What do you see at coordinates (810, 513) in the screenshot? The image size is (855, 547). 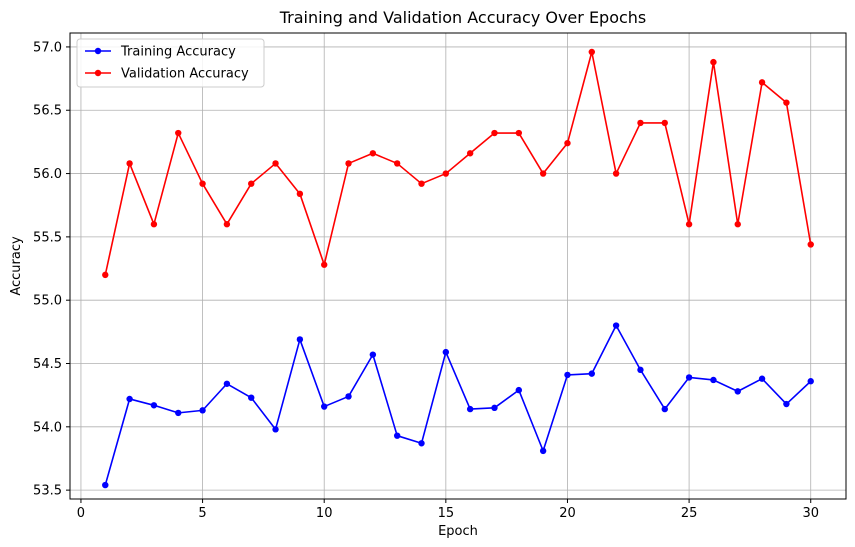 I see `x-tick-label: 30` at bounding box center [810, 513].